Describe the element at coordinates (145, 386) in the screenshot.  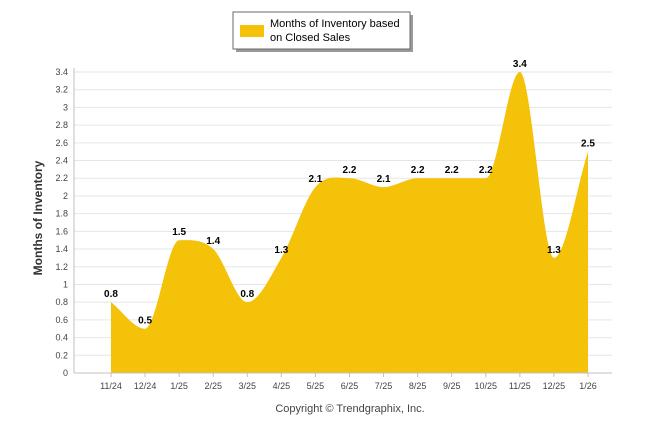
I see `x-tick-label: 12/24` at that location.